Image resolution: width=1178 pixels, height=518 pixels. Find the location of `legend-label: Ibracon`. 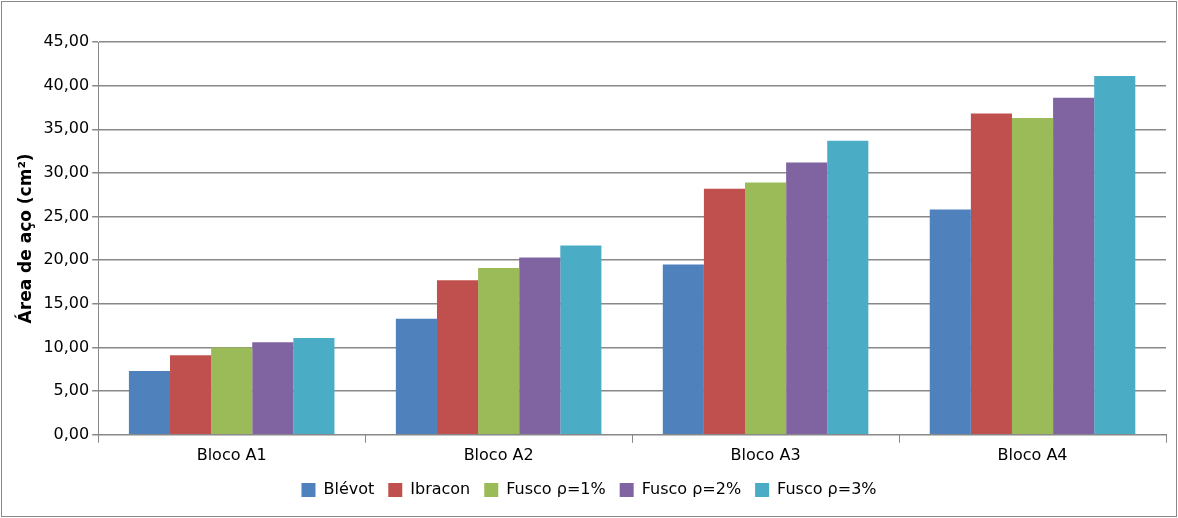

legend-label: Ibracon is located at coordinates (440, 489).